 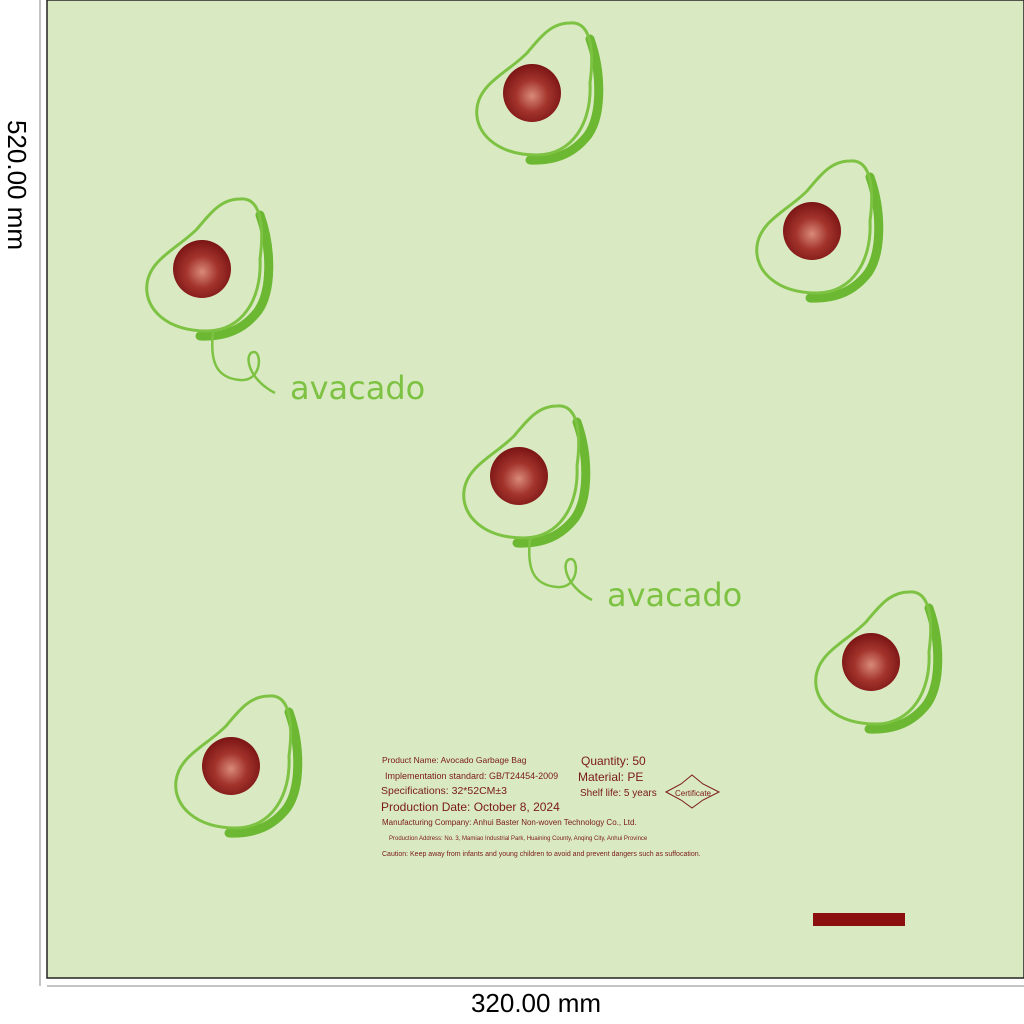 I want to click on info-line: Quantity: 50, so click(x=613, y=761).